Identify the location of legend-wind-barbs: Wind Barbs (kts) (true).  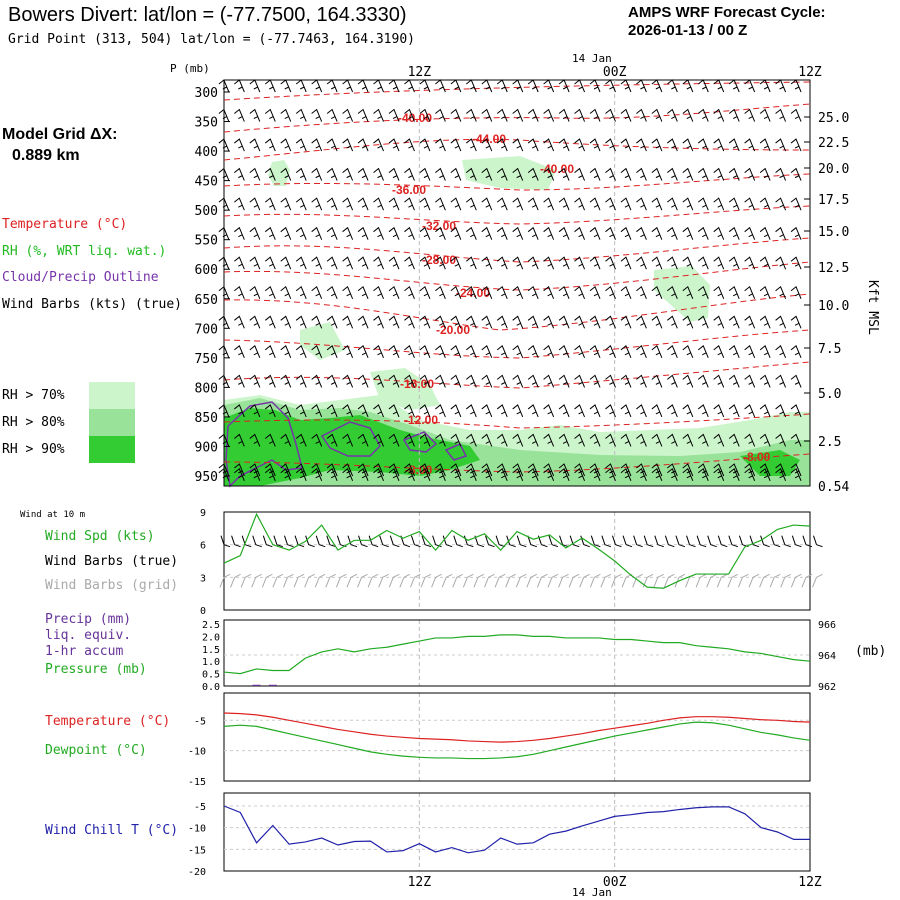
(92, 304).